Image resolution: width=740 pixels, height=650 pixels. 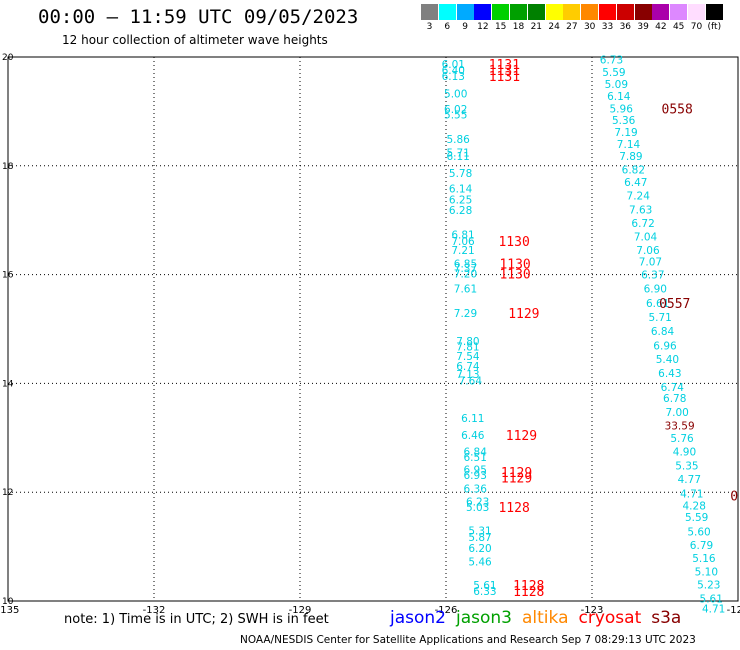 What do you see at coordinates (633, 171) in the screenshot?
I see `swh-value: 6.82` at bounding box center [633, 171].